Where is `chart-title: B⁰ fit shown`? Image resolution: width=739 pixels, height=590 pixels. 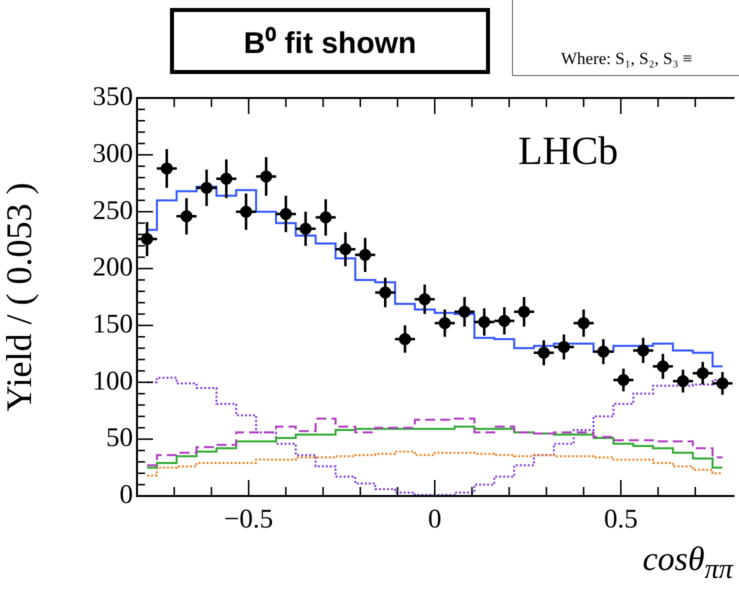
chart-title: B⁰ fit shown is located at coordinates (330, 41).